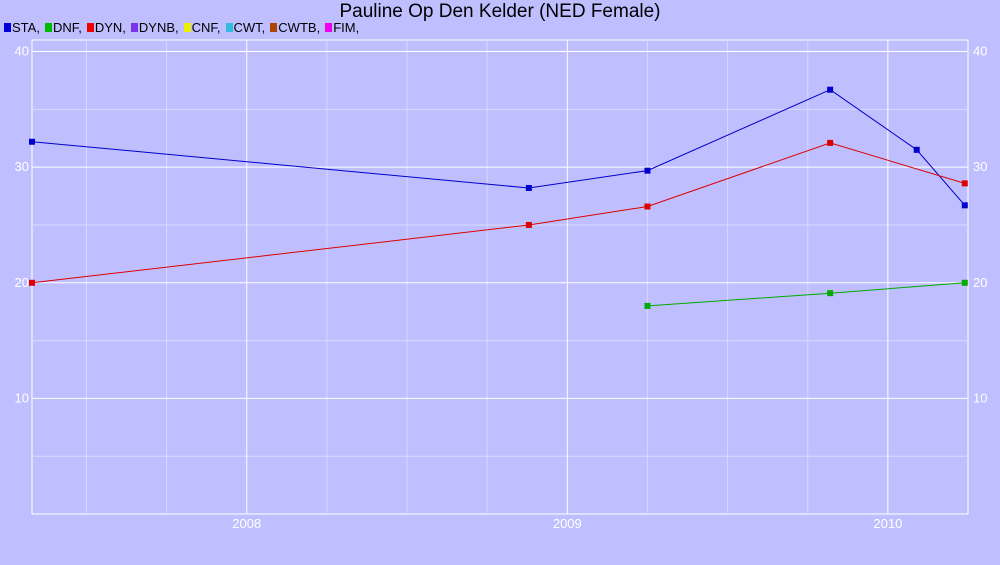 The image size is (1000, 565). Describe the element at coordinates (887, 523) in the screenshot. I see `x-tick-label: 2010` at that location.